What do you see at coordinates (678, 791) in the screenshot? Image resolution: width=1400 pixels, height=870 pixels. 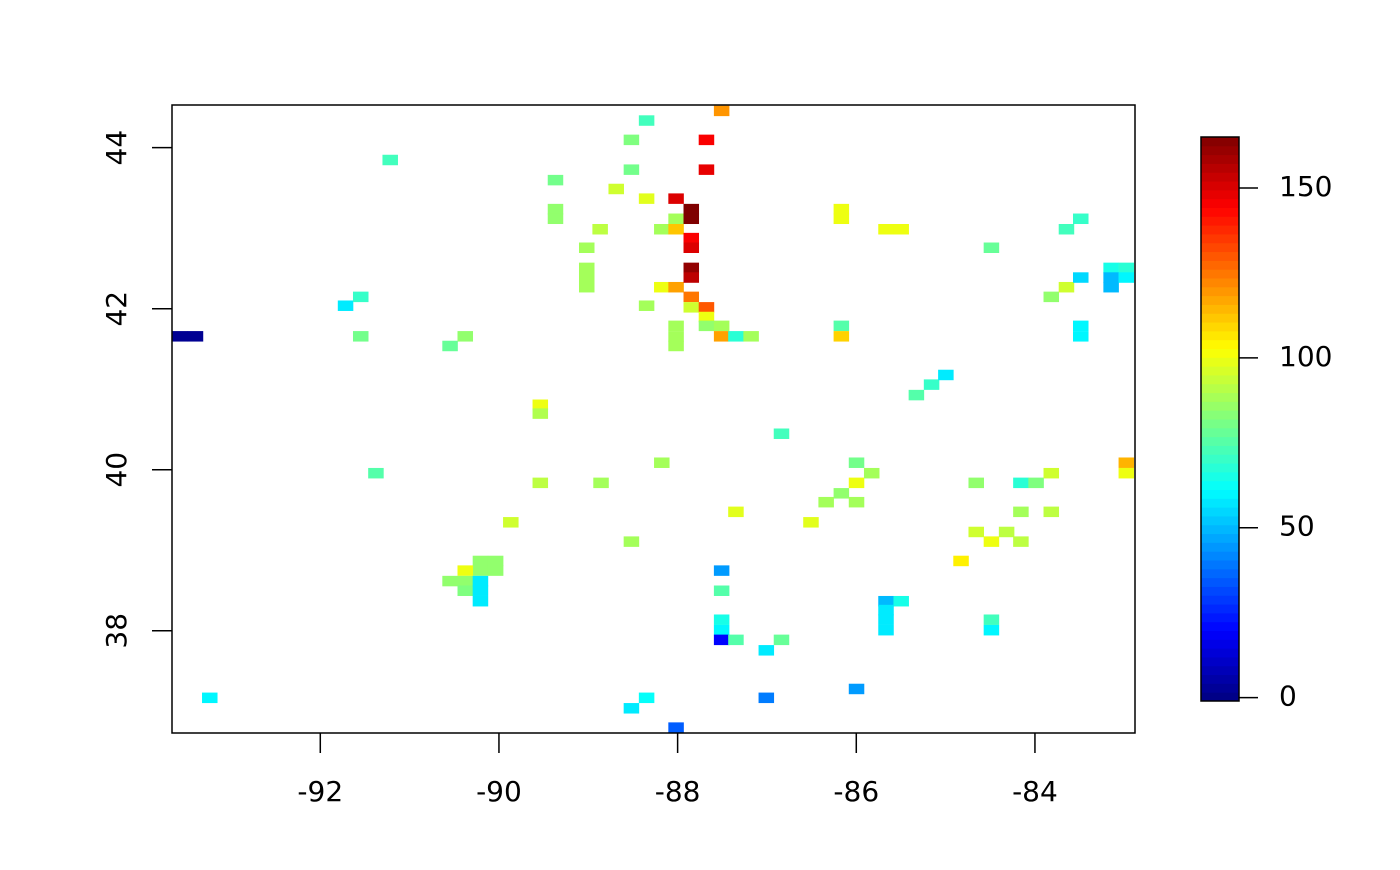 I see `x-tick-label: -88` at bounding box center [678, 791].